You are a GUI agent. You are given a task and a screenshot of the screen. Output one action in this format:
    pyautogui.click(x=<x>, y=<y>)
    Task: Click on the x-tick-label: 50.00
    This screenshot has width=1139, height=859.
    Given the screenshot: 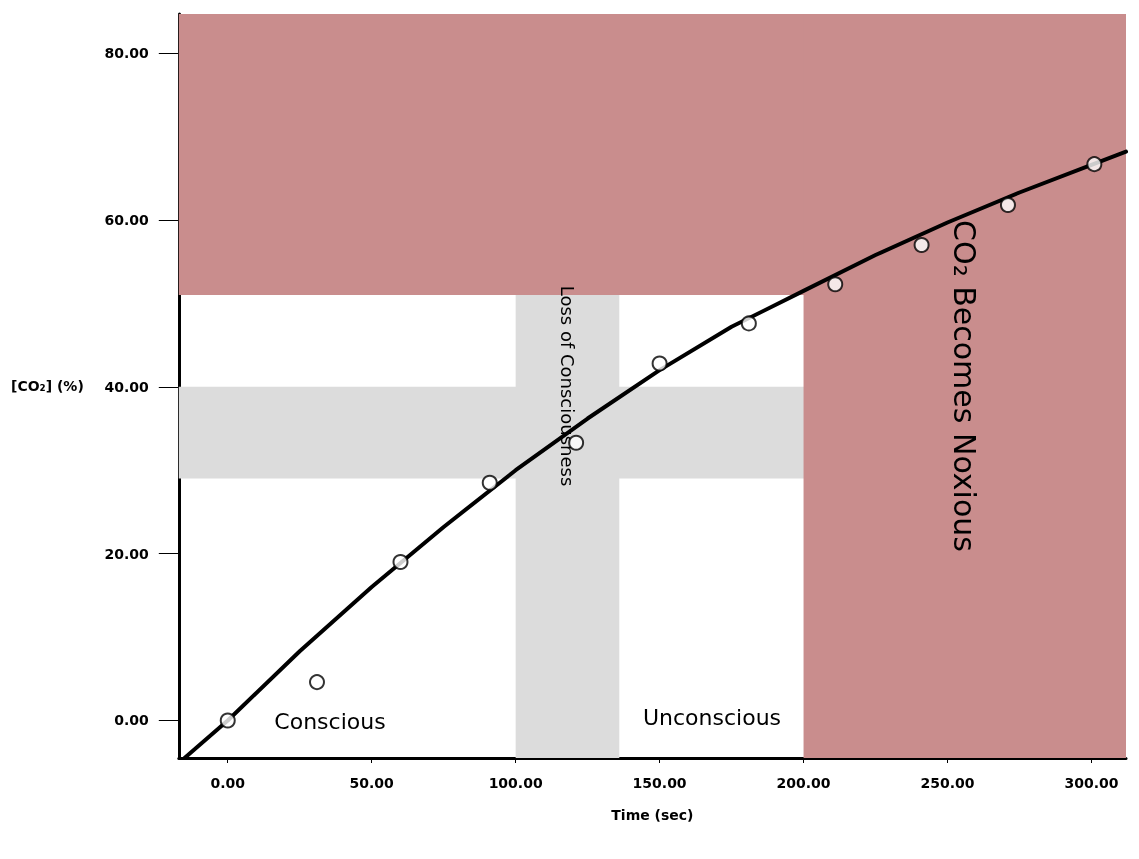 What is the action you would take?
    pyautogui.click(x=372, y=783)
    